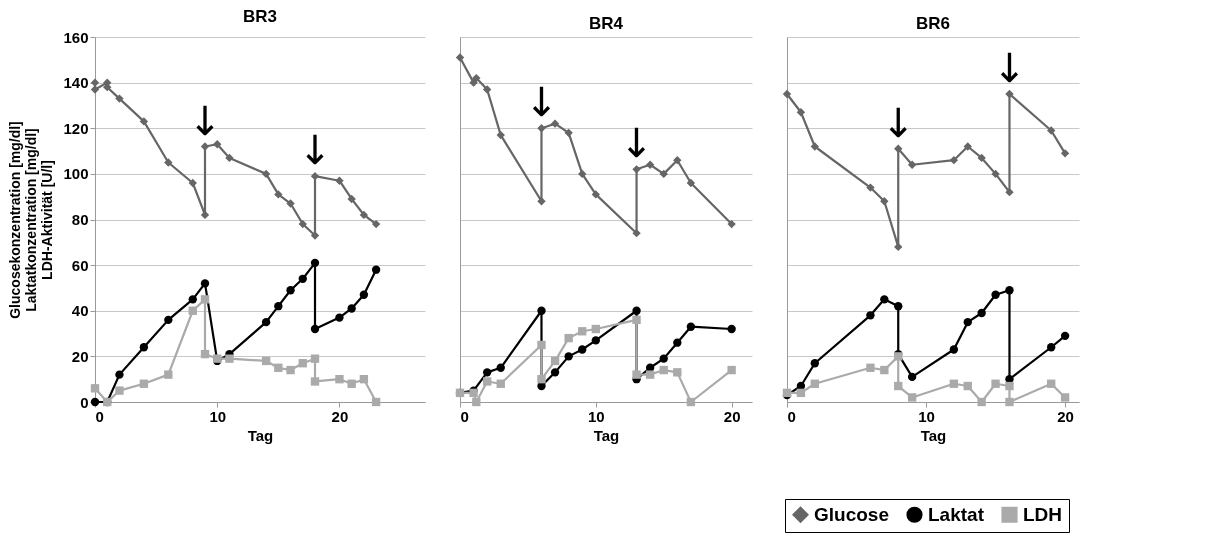  What do you see at coordinates (933, 23) in the screenshot?
I see `chart-title: BR6` at bounding box center [933, 23].